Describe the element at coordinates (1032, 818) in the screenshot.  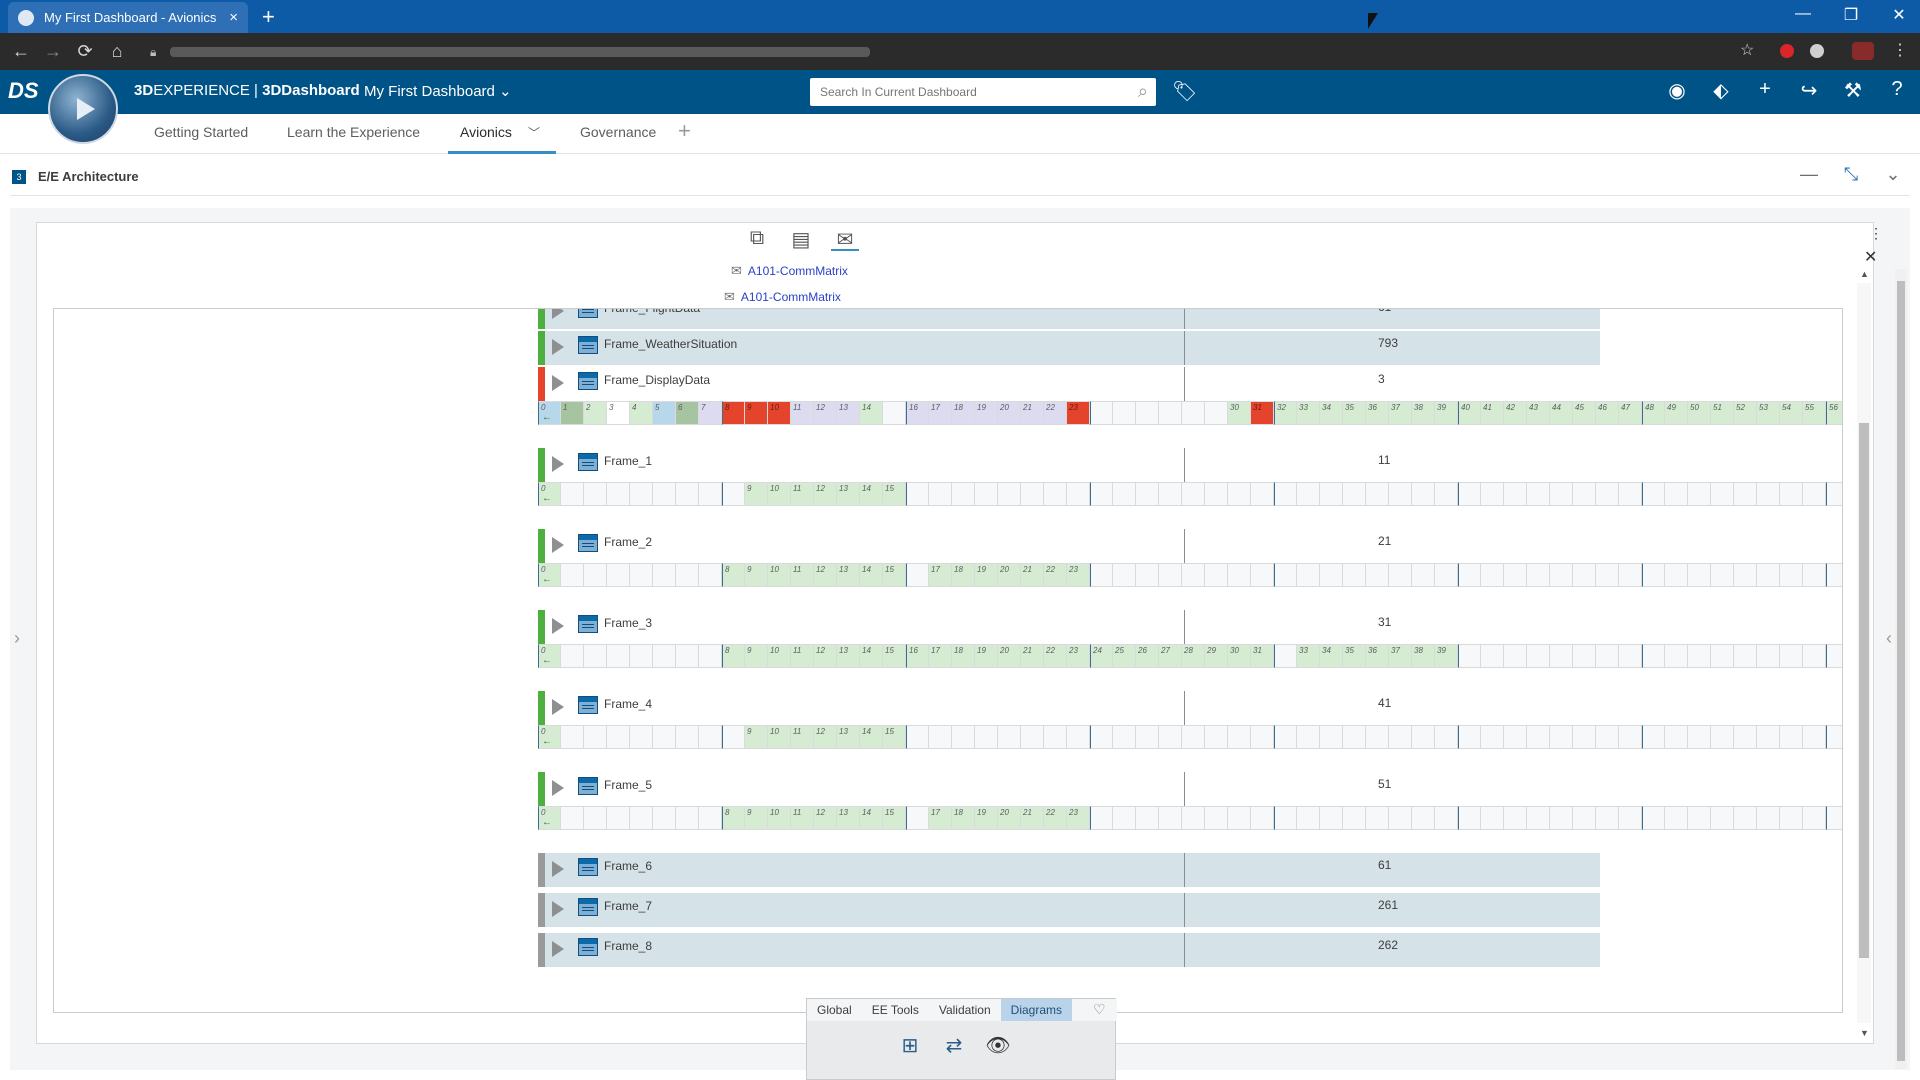
I see `bit-cell: 21` at that location.